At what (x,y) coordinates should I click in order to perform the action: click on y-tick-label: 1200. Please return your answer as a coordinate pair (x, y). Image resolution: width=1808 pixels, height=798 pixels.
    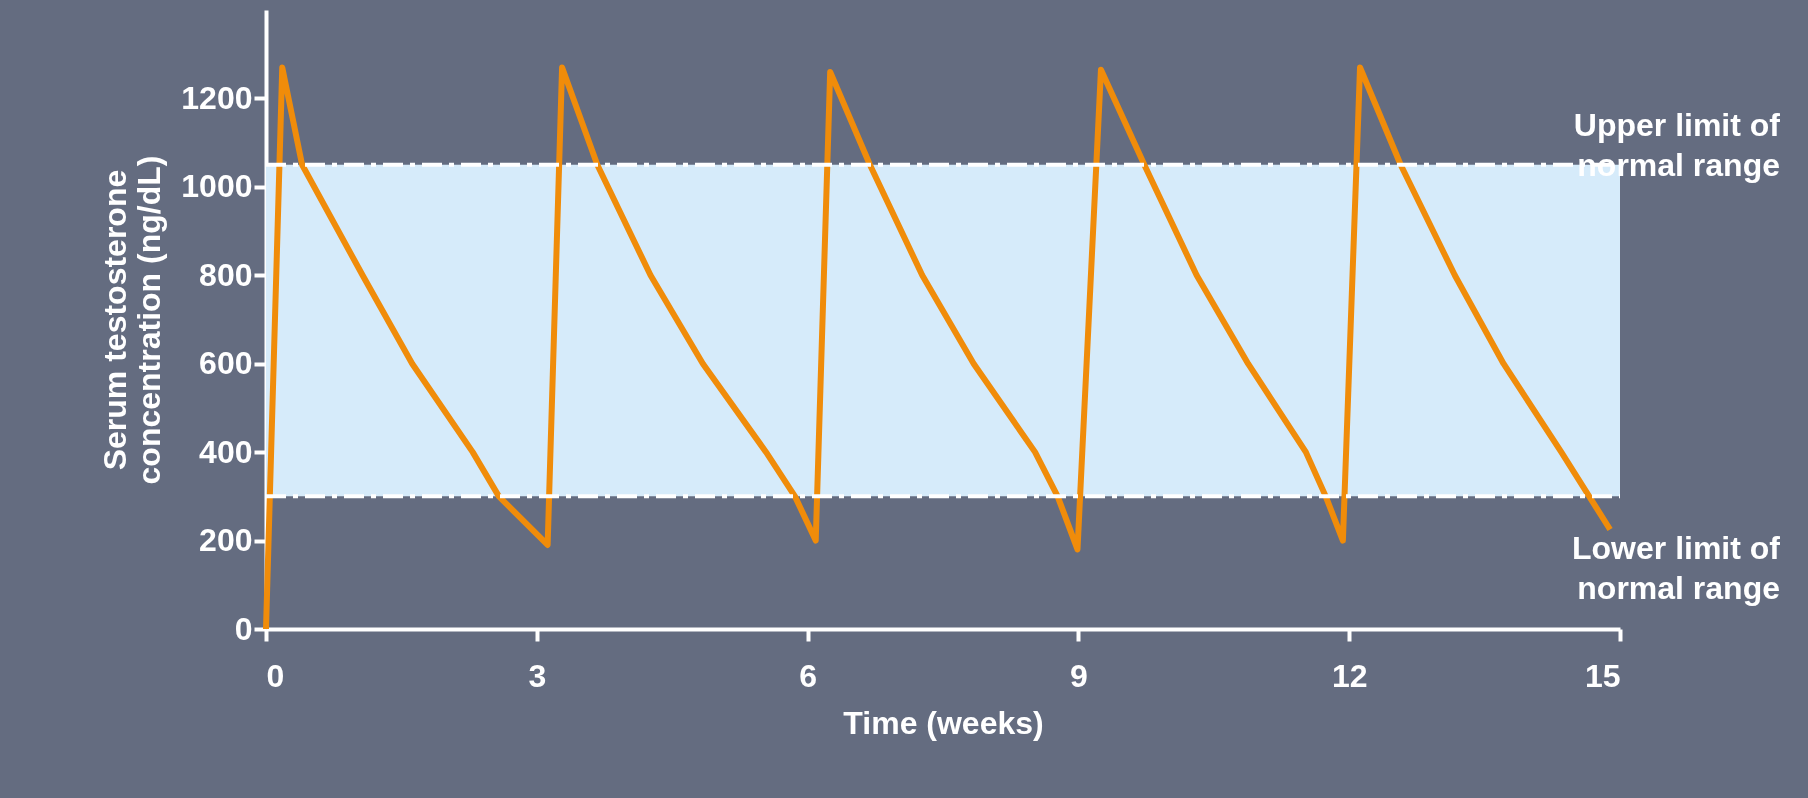
    Looking at the image, I should click on (217, 97).